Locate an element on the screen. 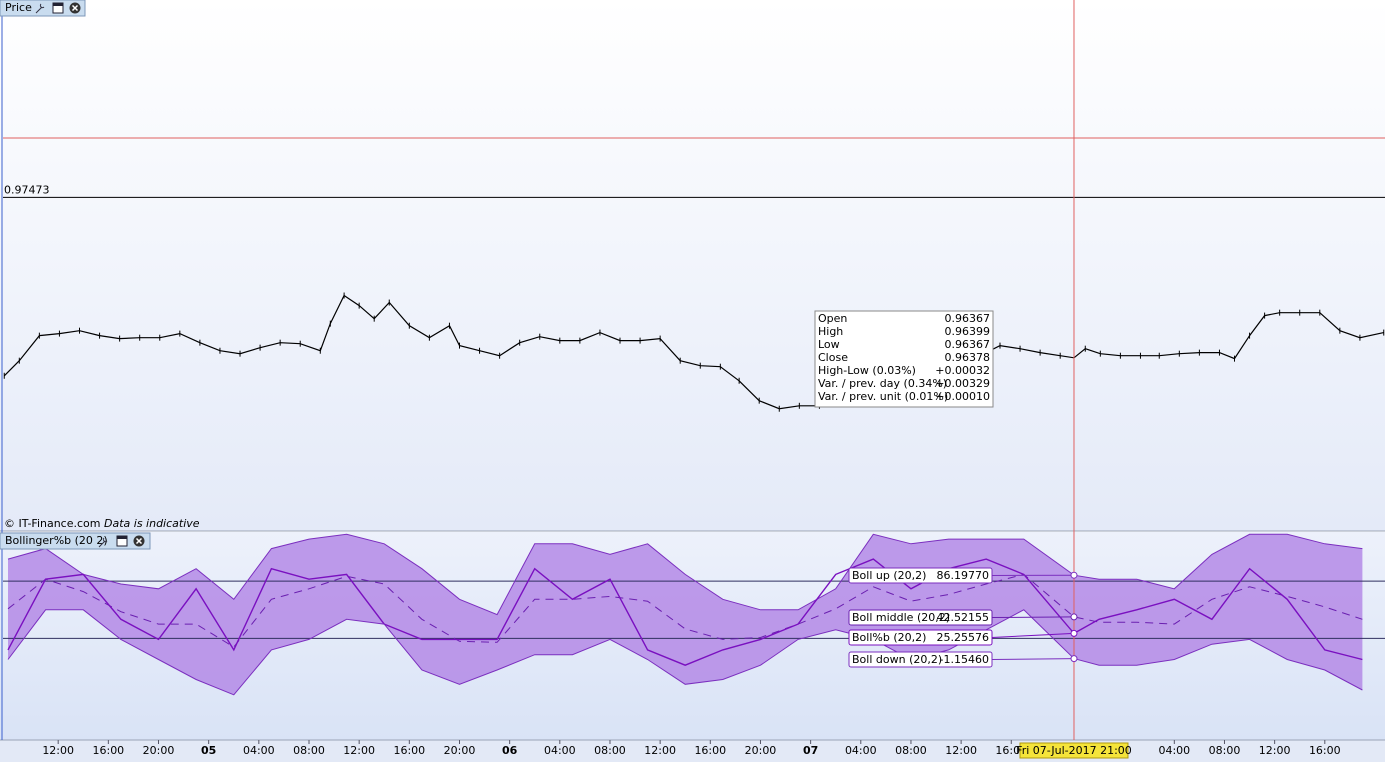 This screenshot has height=762, width=1385. tooltip-label: Var. / prev. unit (0.01%) is located at coordinates (883, 396).